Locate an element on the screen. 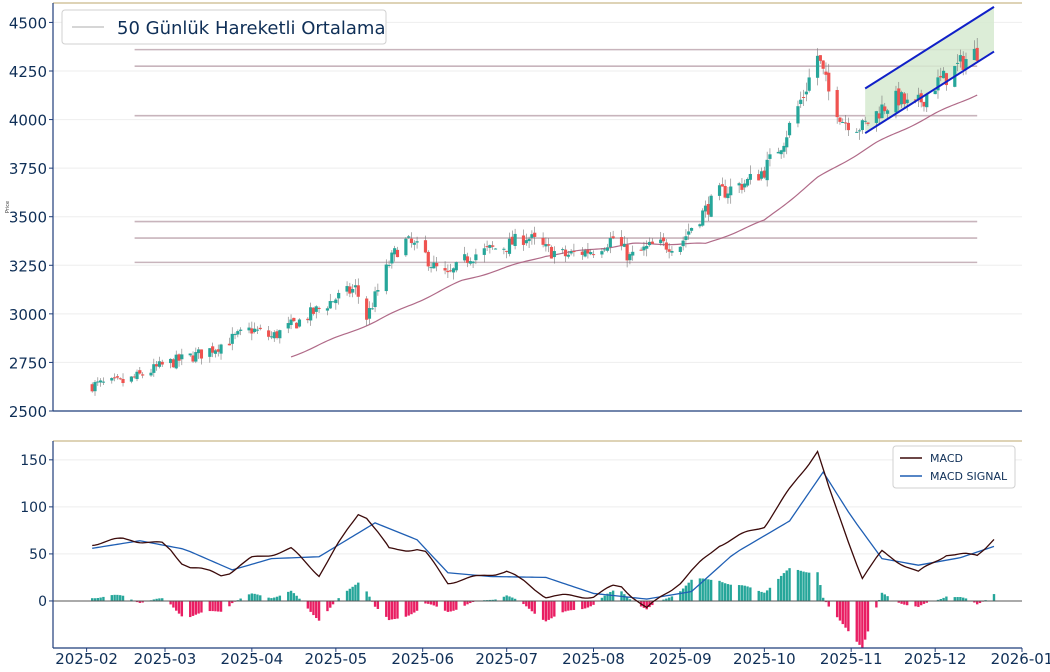 The height and width of the screenshot is (672, 1050). x-tick-label: 2026-01 is located at coordinates (1020, 659).